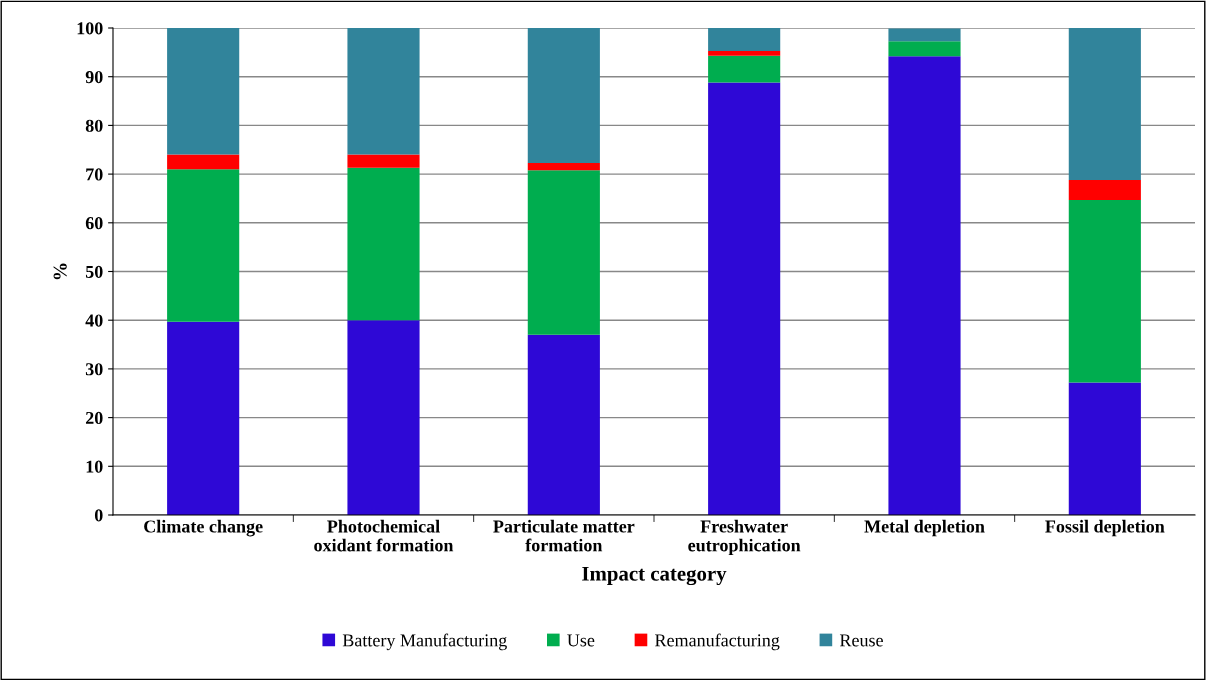  What do you see at coordinates (94, 174) in the screenshot?
I see `y-tick-label: 70` at bounding box center [94, 174].